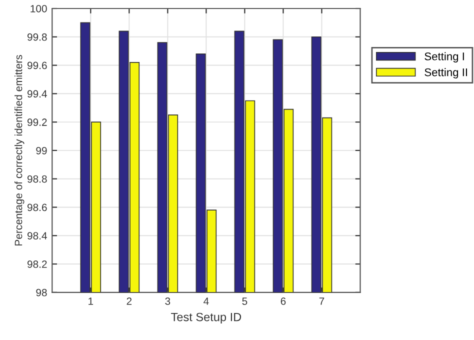 Image resolution: width=474 pixels, height=340 pixels. Describe the element at coordinates (37, 208) in the screenshot. I see `y-tick-label: 98.6` at that location.